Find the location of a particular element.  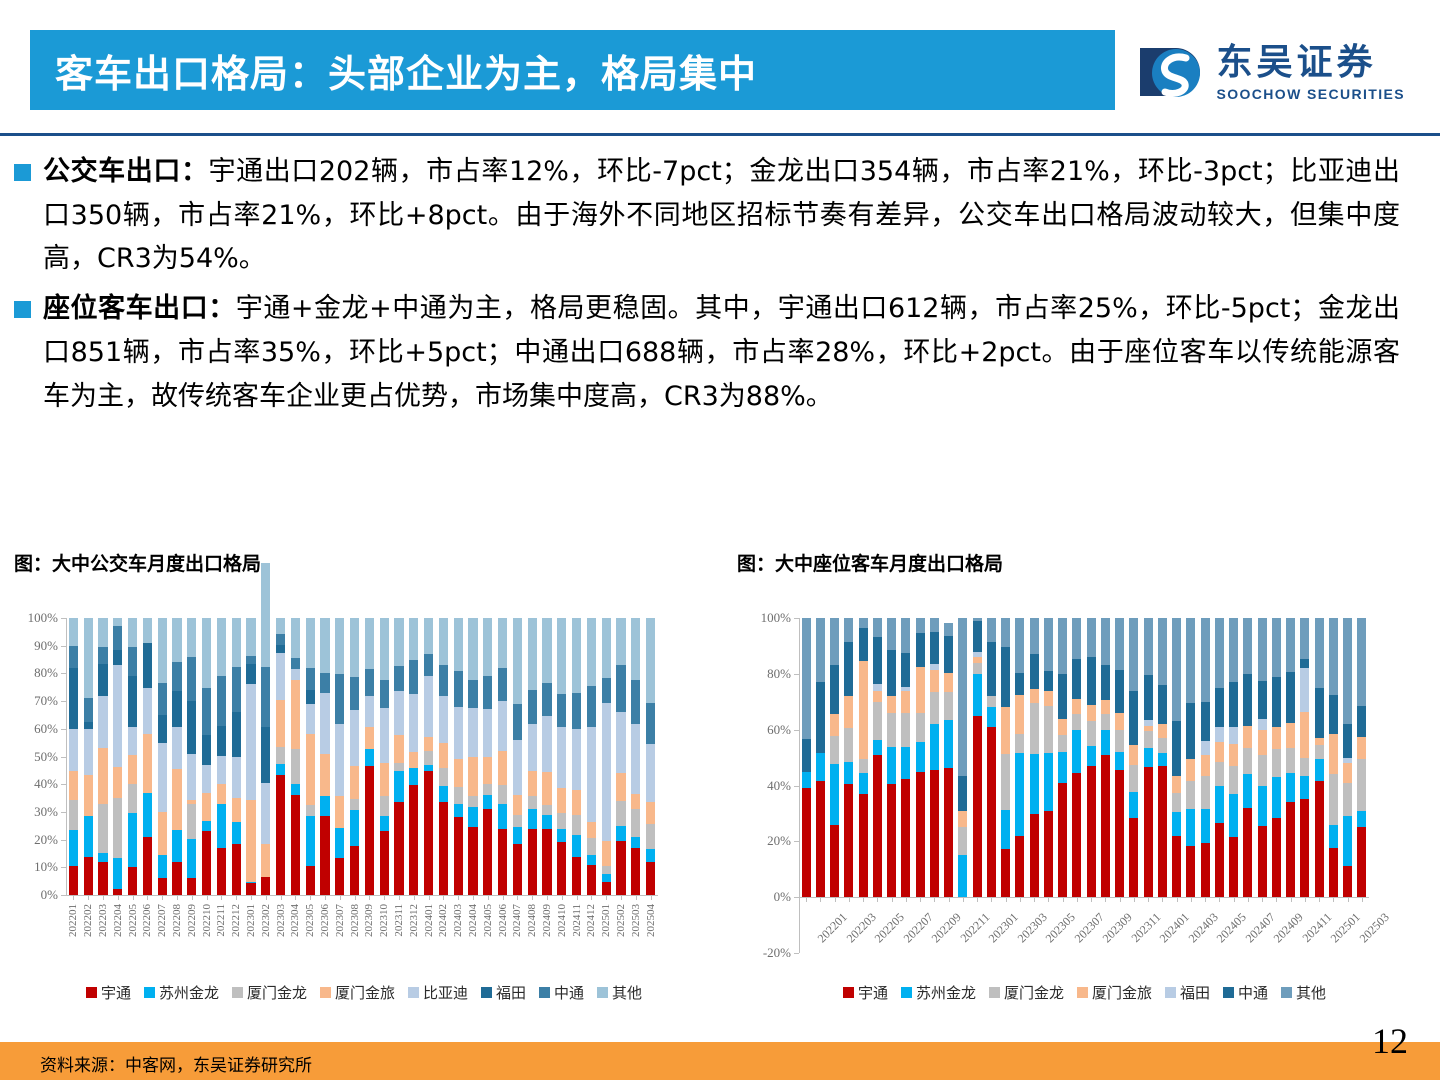

legend-item: 比亚迪 is located at coordinates (438, 992).